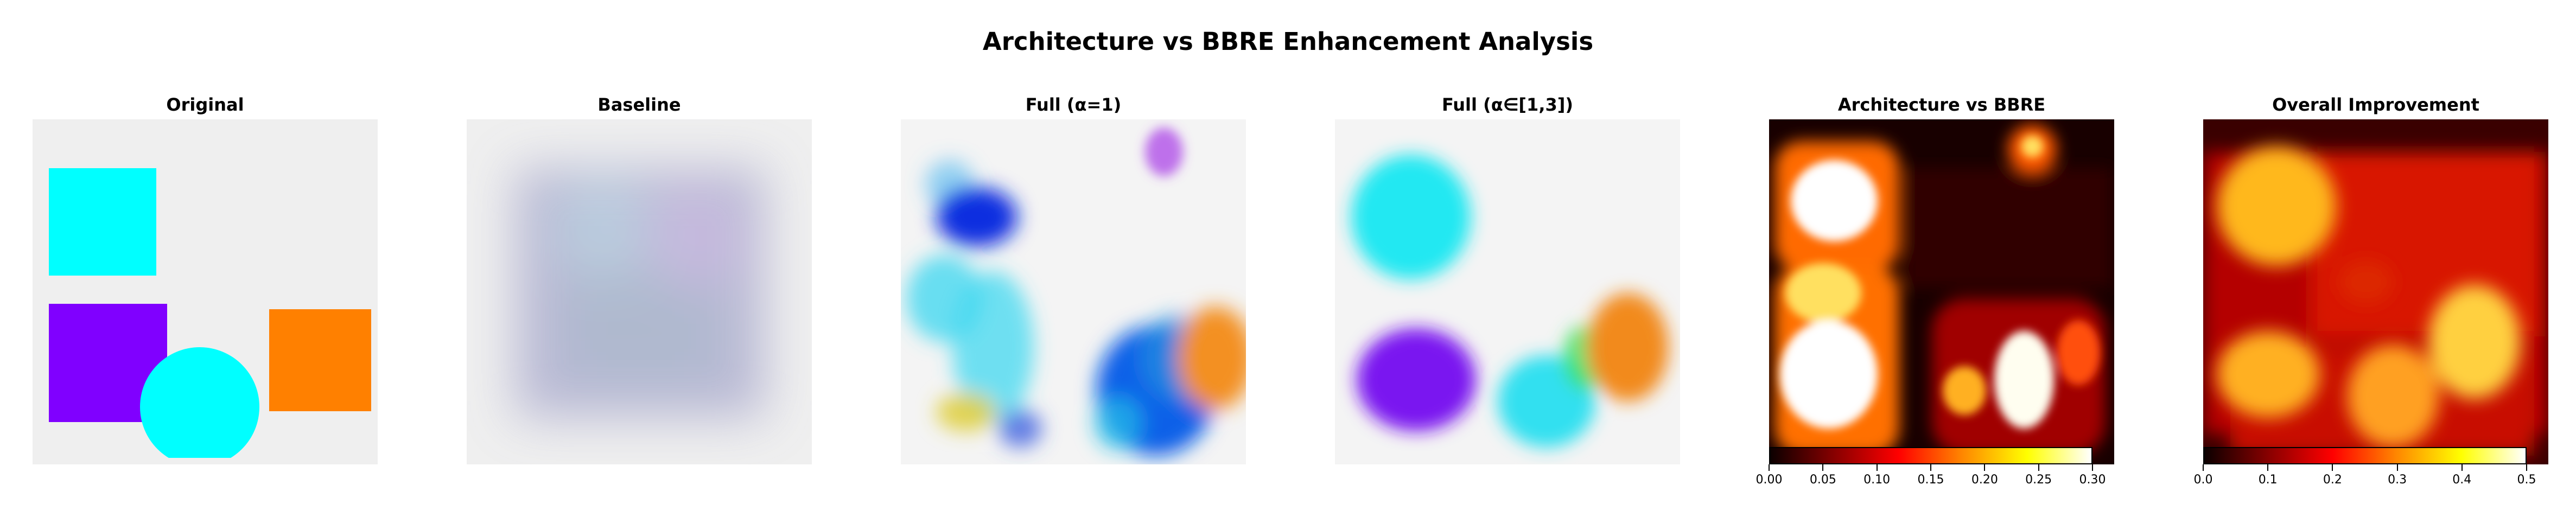  I want to click on colorbar-tick-label: 0.30, so click(2092, 480).